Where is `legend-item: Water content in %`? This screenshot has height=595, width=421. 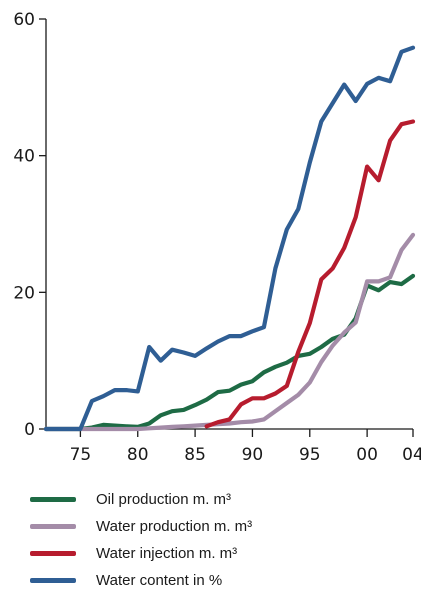 legend-item: Water content in % is located at coordinates (141, 580).